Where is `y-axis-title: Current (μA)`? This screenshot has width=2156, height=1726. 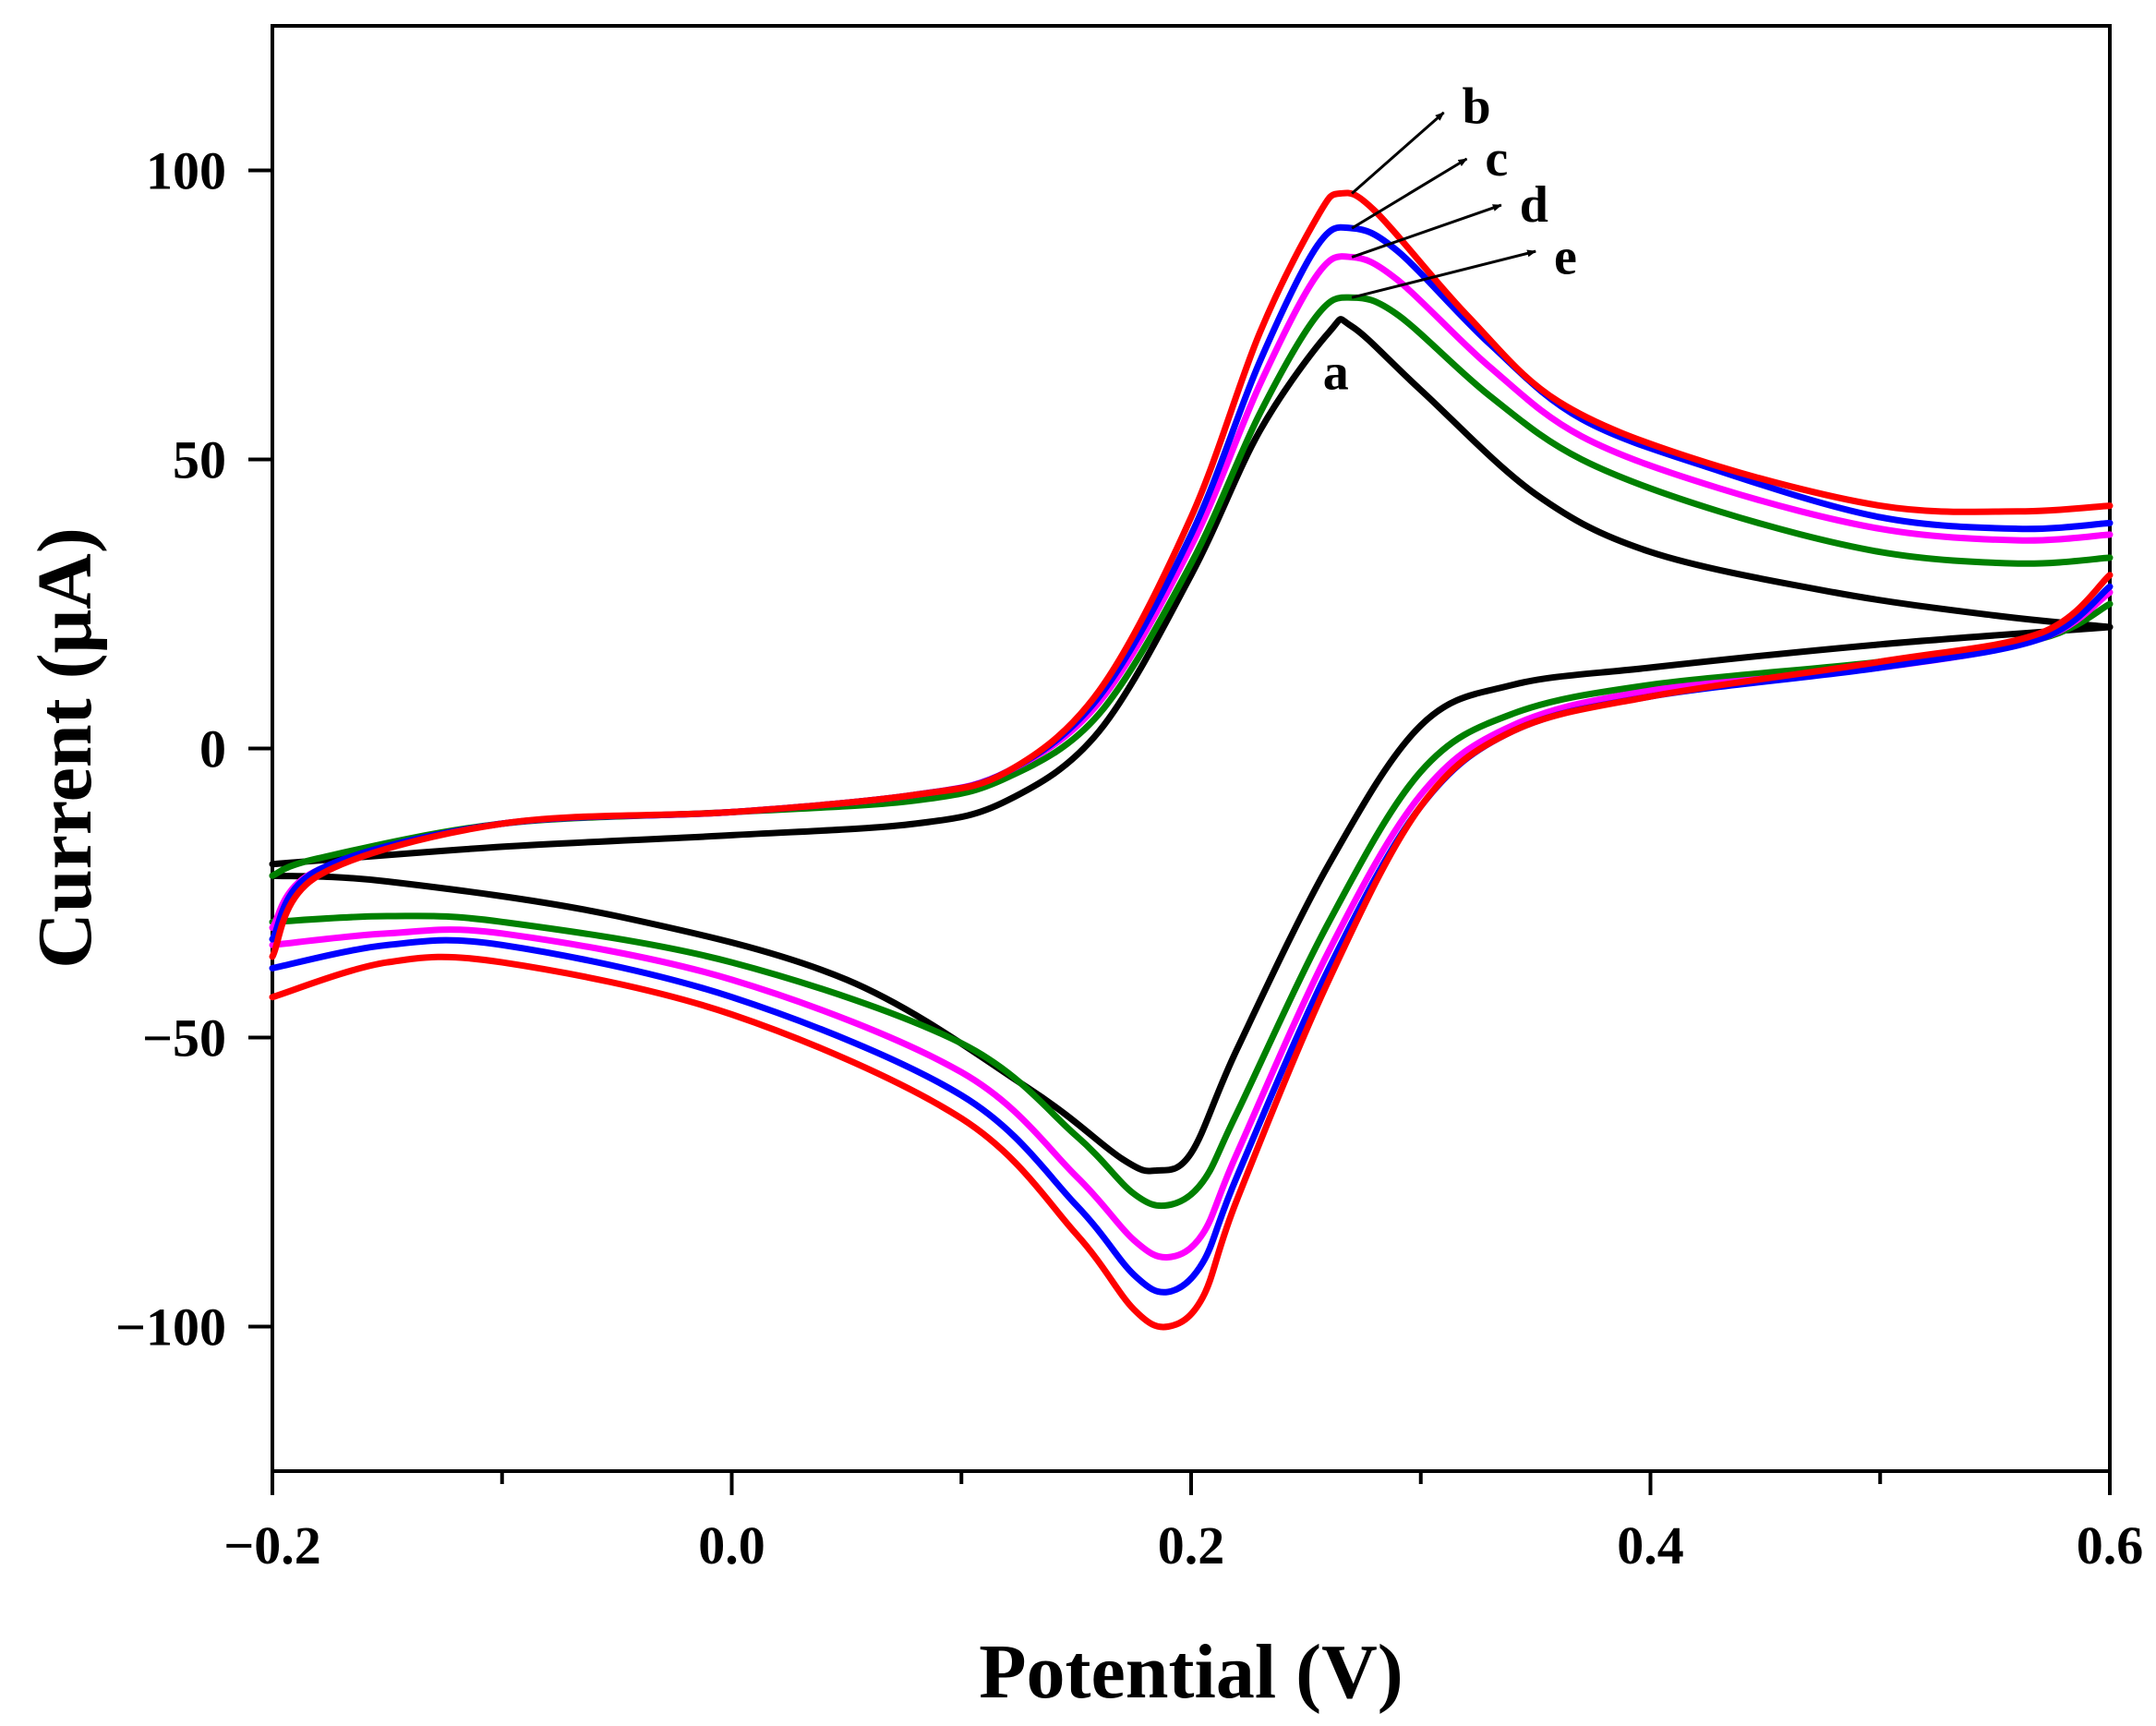 y-axis-title: Current (μA) is located at coordinates (65, 748).